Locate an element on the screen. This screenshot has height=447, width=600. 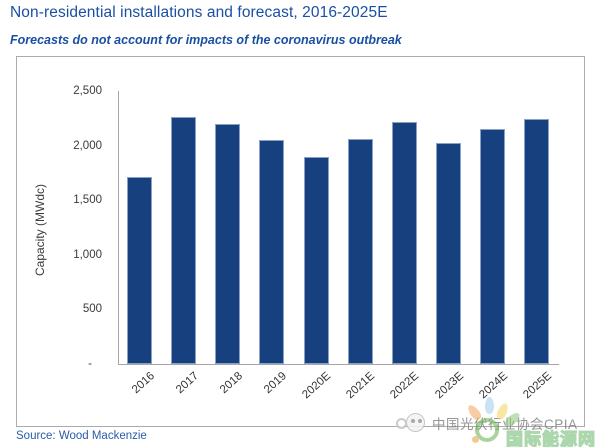
source-note: Source: Wood Mackenzie is located at coordinates (81, 436).